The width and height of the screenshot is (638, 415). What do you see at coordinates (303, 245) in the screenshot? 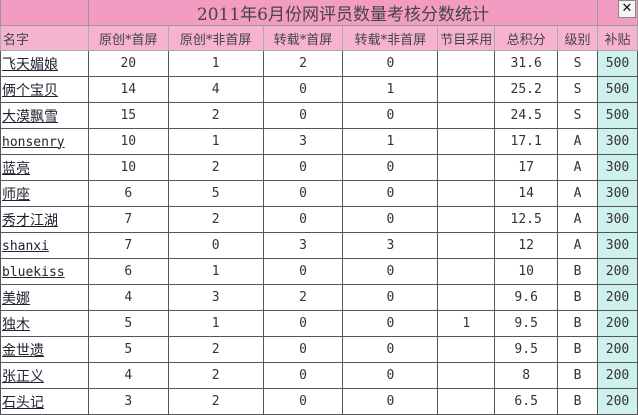
I see `cell-repost-first: 3` at bounding box center [303, 245].